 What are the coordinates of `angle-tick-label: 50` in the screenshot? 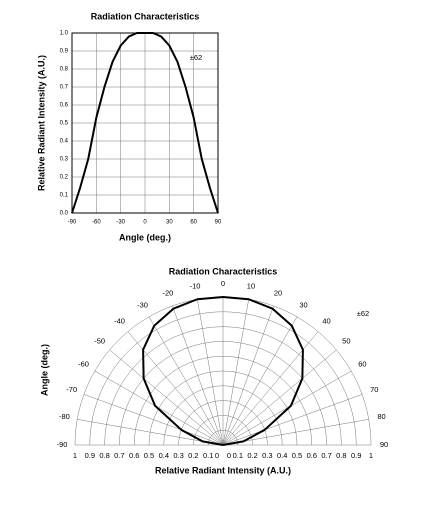 It's located at (346, 340).